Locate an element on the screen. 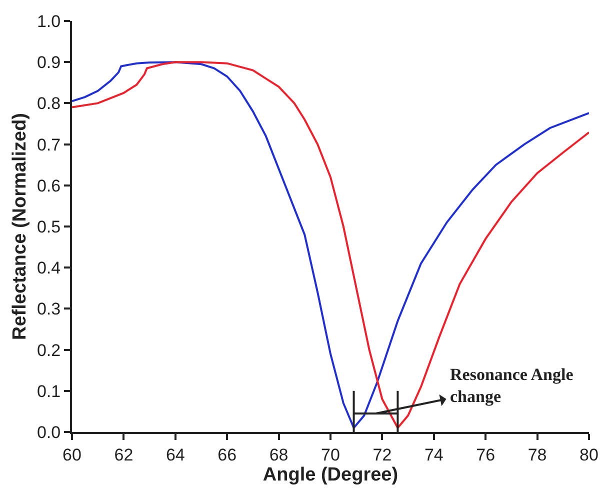 The width and height of the screenshot is (610, 494). y-tick-label: 1.0 is located at coordinates (48, 21).